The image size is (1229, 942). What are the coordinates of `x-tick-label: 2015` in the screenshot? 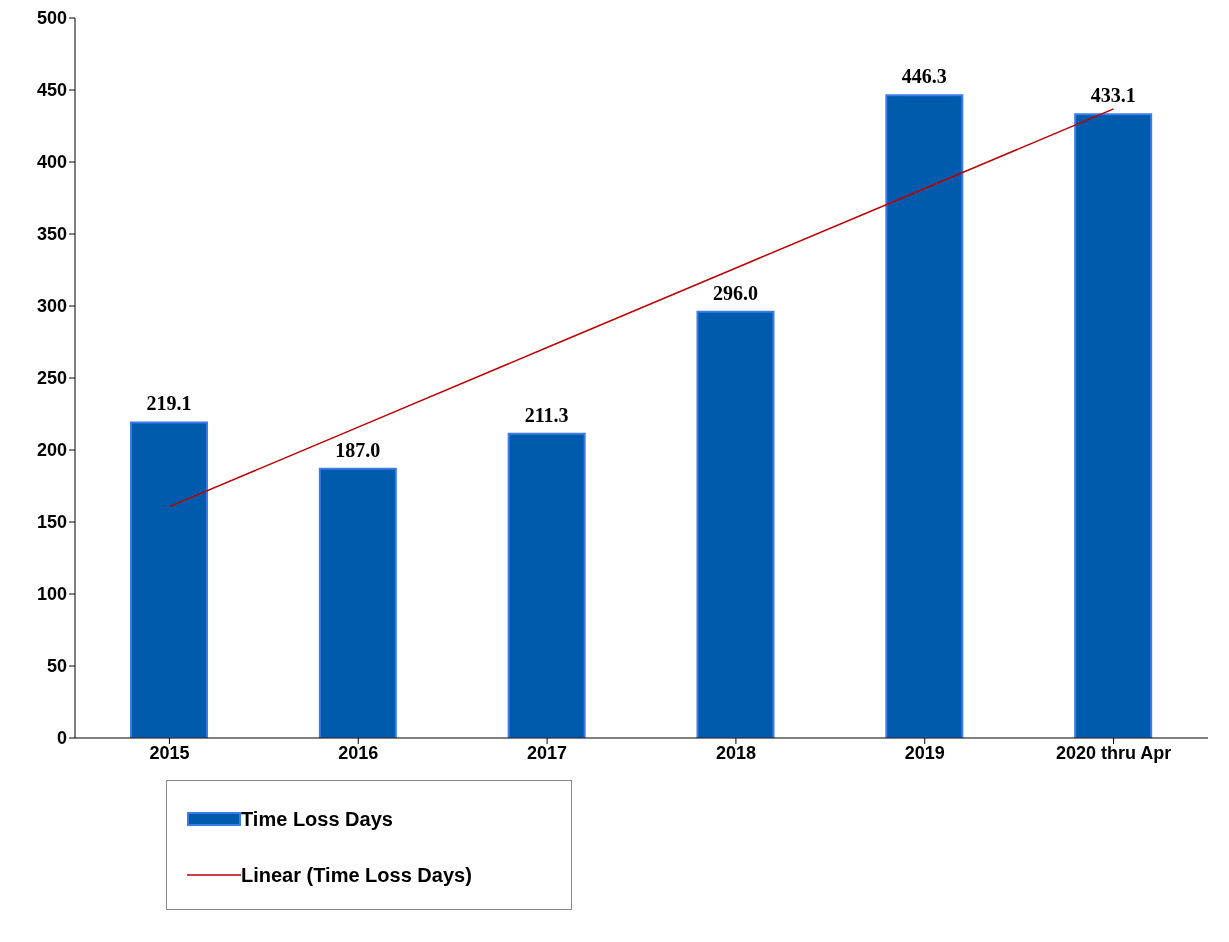 It's located at (169, 752).